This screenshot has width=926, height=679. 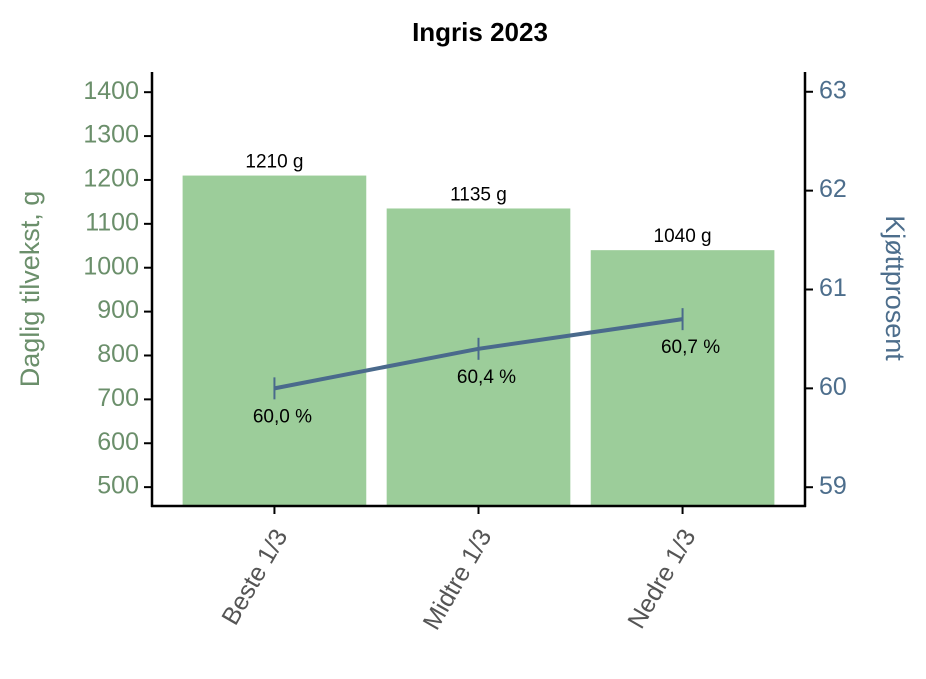 I want to click on y-tick-label: 700, so click(x=118, y=398).